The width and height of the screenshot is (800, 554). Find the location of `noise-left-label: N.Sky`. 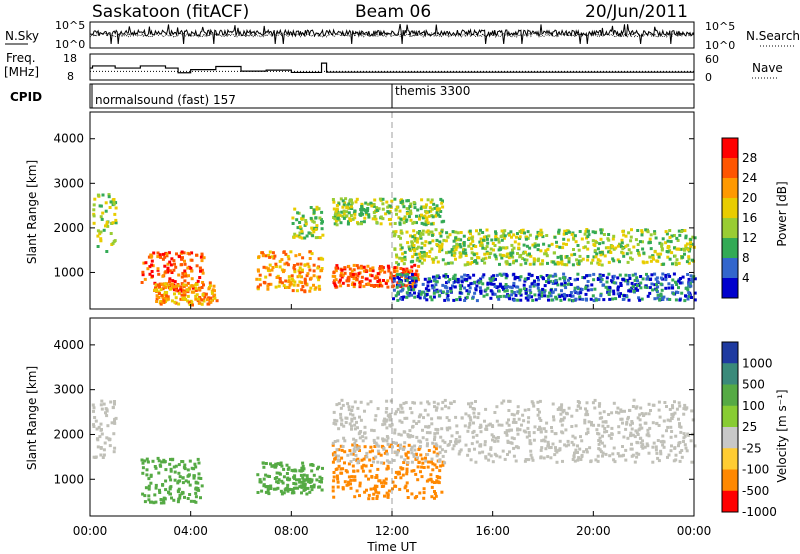

noise-left-label: N.Sky is located at coordinates (22, 36).